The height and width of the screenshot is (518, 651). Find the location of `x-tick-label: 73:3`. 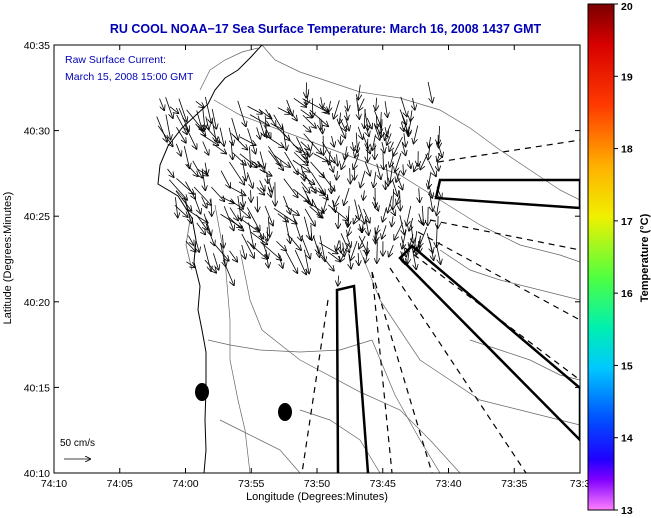

x-tick-label: 73:3 is located at coordinates (580, 484).